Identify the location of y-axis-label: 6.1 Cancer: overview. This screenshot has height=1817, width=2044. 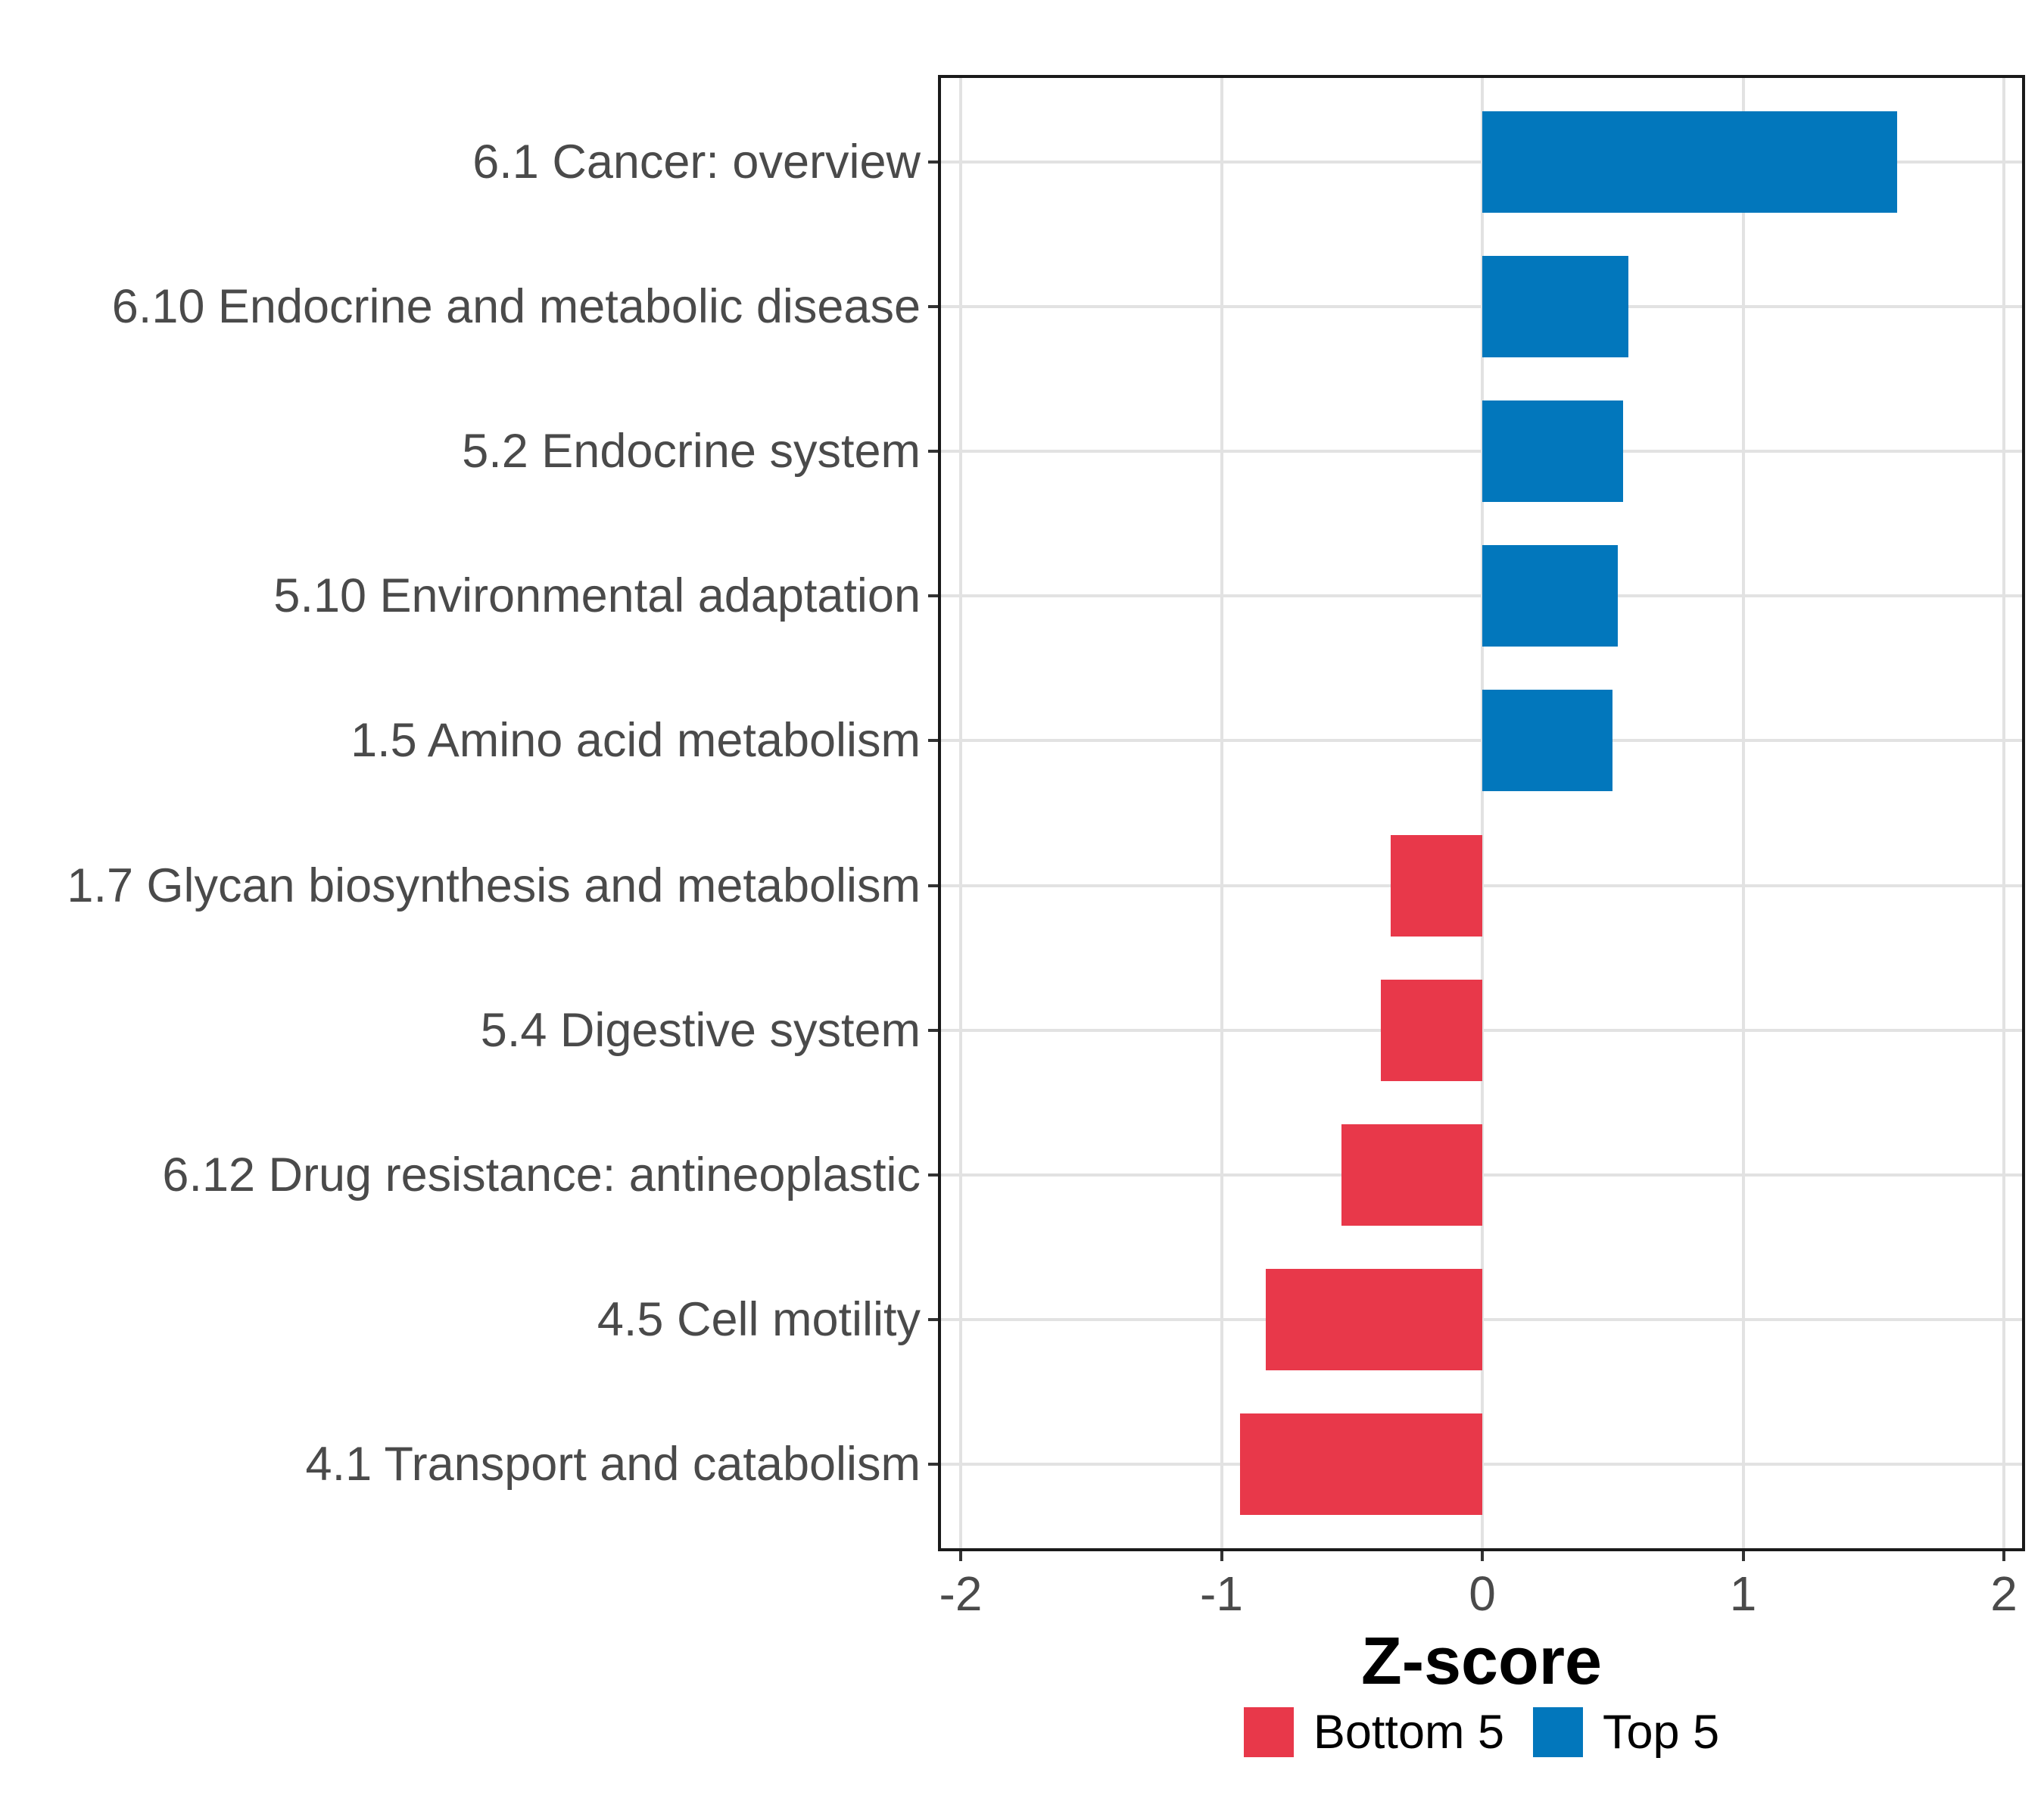
(696, 162).